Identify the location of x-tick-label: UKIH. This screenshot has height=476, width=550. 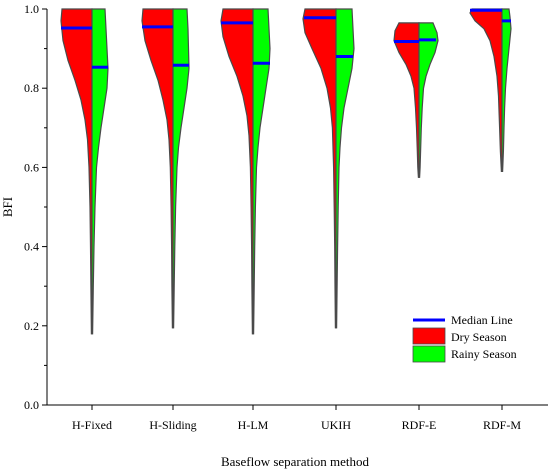
(336, 425).